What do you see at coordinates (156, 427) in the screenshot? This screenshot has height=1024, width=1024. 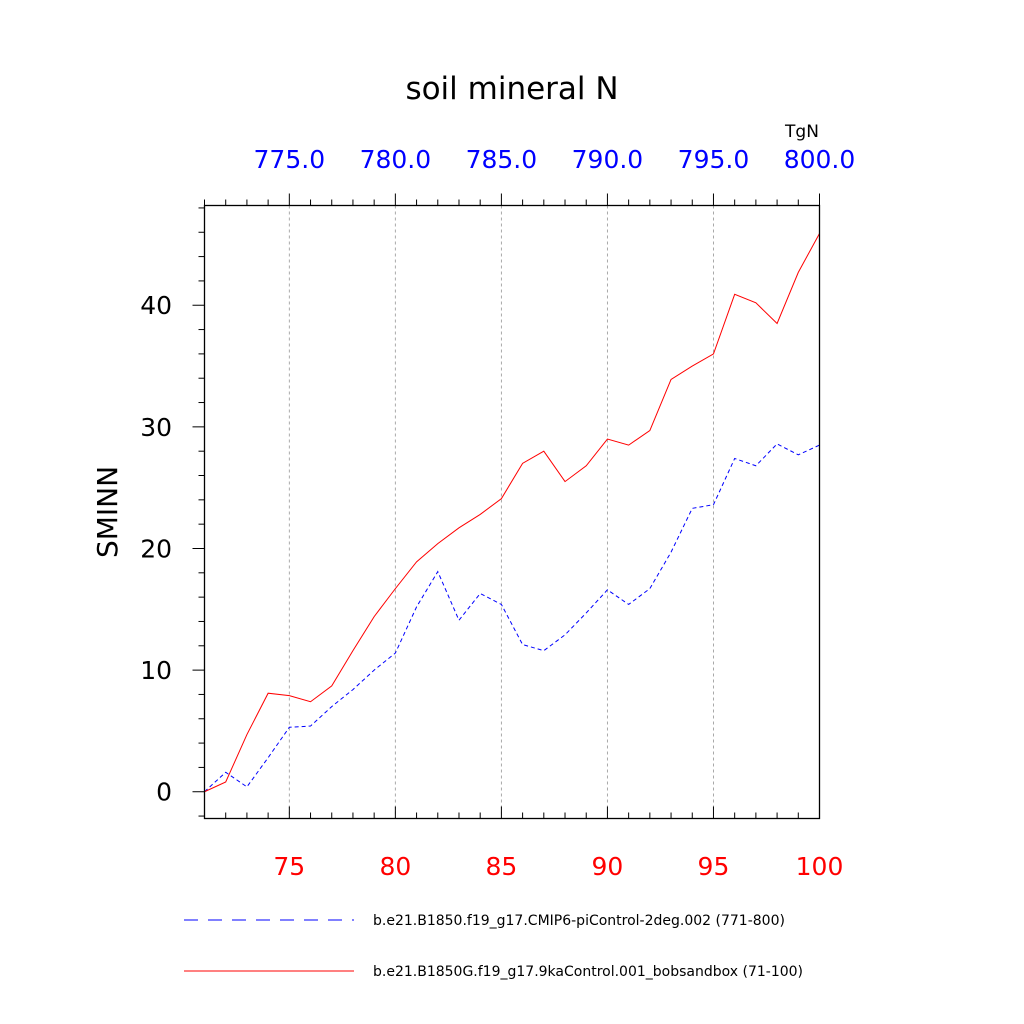 I see `y-axis-tick-label: 30` at bounding box center [156, 427].